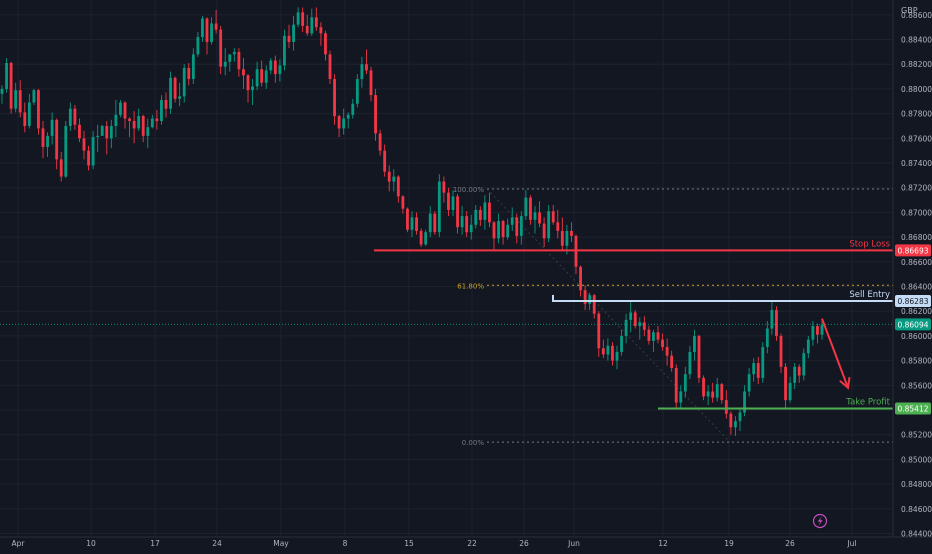 The image size is (932, 554). I want to click on lightning-bolt-icon, so click(820, 521).